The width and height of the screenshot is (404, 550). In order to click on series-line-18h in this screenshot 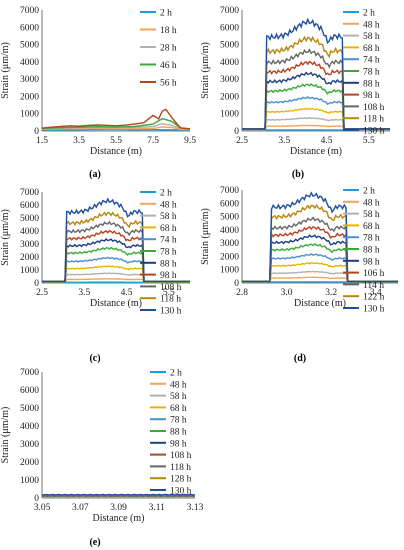, I will do `click(116, 128)`.